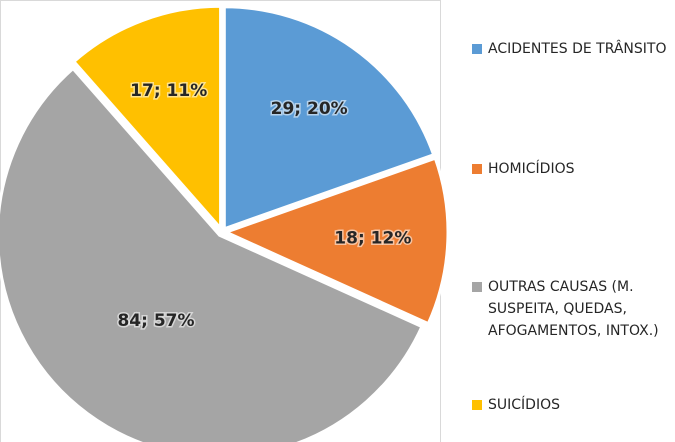 The height and width of the screenshot is (442, 675). What do you see at coordinates (572, 405) in the screenshot?
I see `legend-item: SUICÍDIOS` at bounding box center [572, 405].